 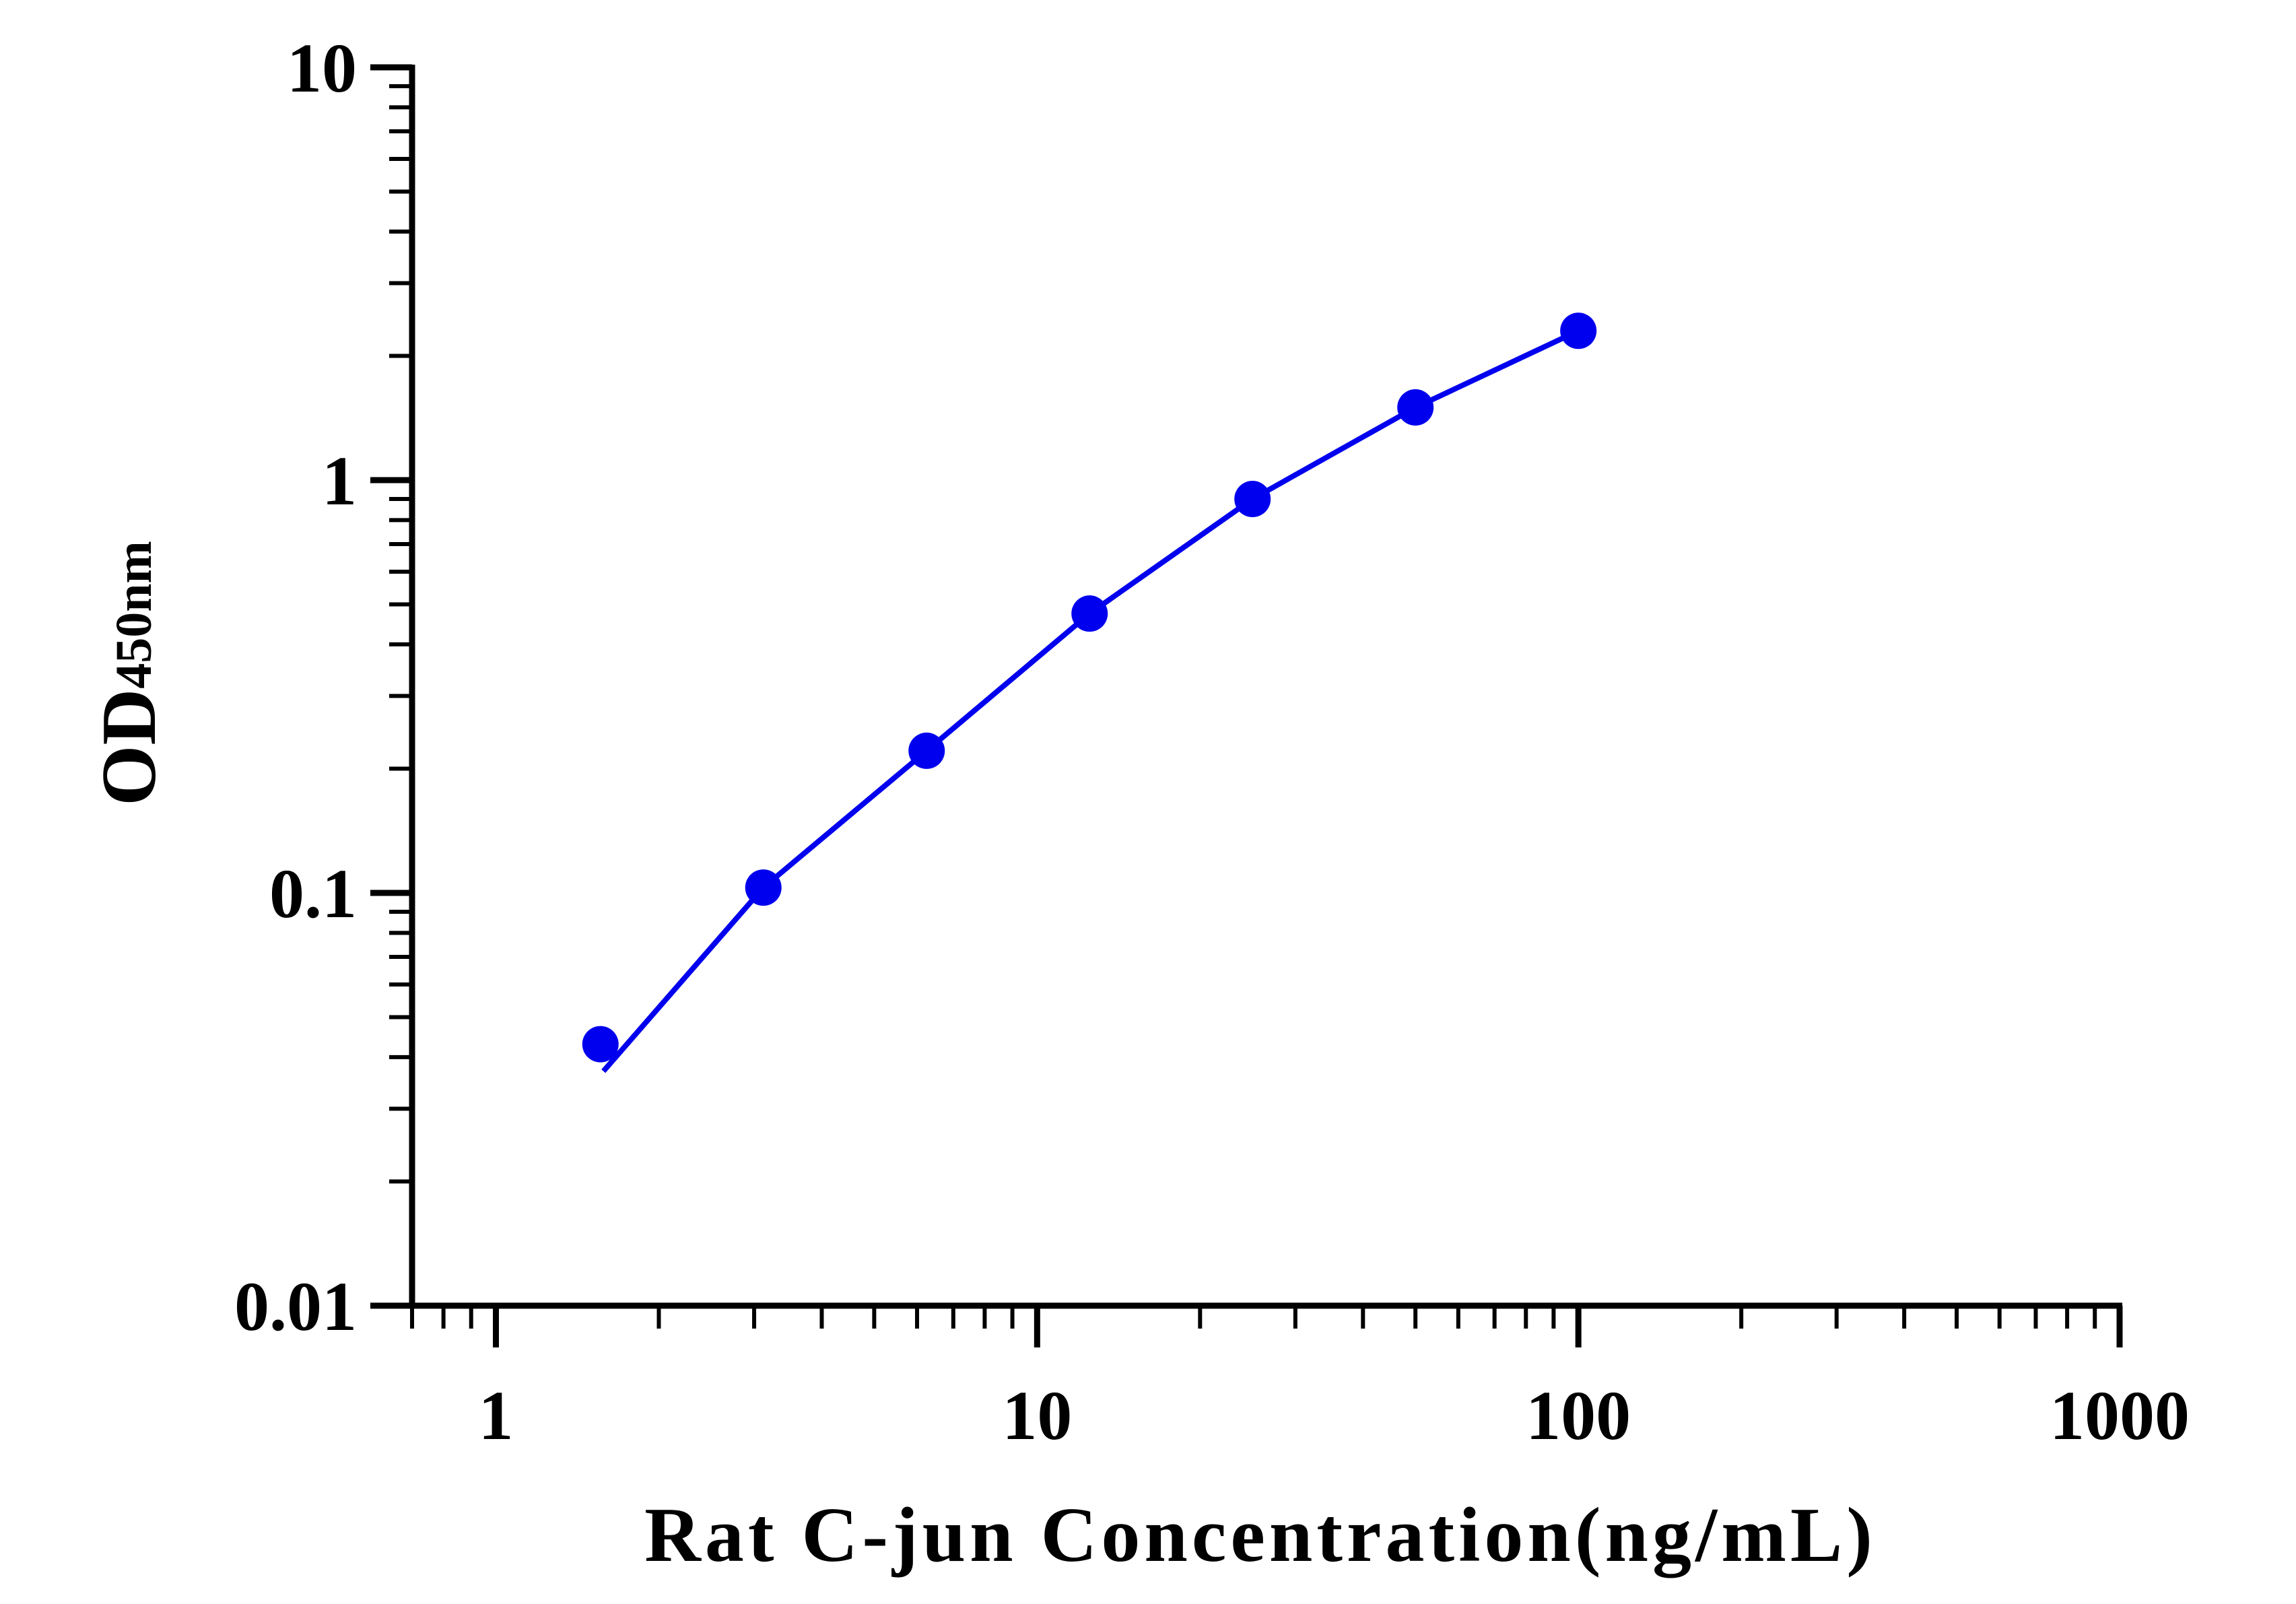 I want to click on y-axis-title-main: OD, so click(x=129, y=747).